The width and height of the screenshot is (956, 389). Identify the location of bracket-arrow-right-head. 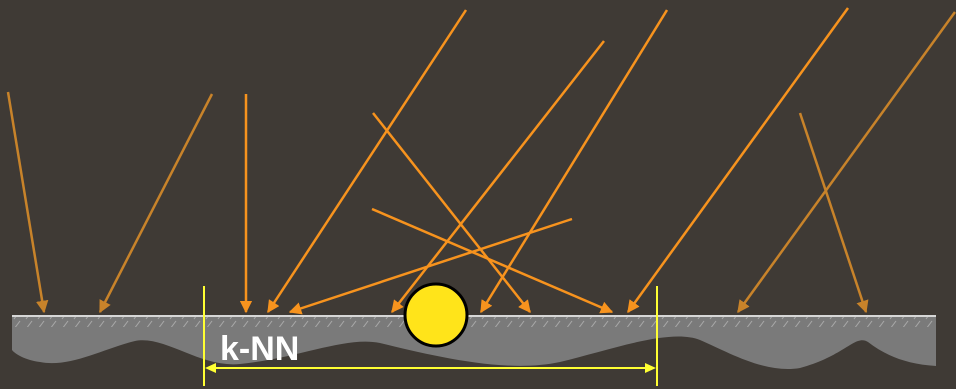
(650, 368).